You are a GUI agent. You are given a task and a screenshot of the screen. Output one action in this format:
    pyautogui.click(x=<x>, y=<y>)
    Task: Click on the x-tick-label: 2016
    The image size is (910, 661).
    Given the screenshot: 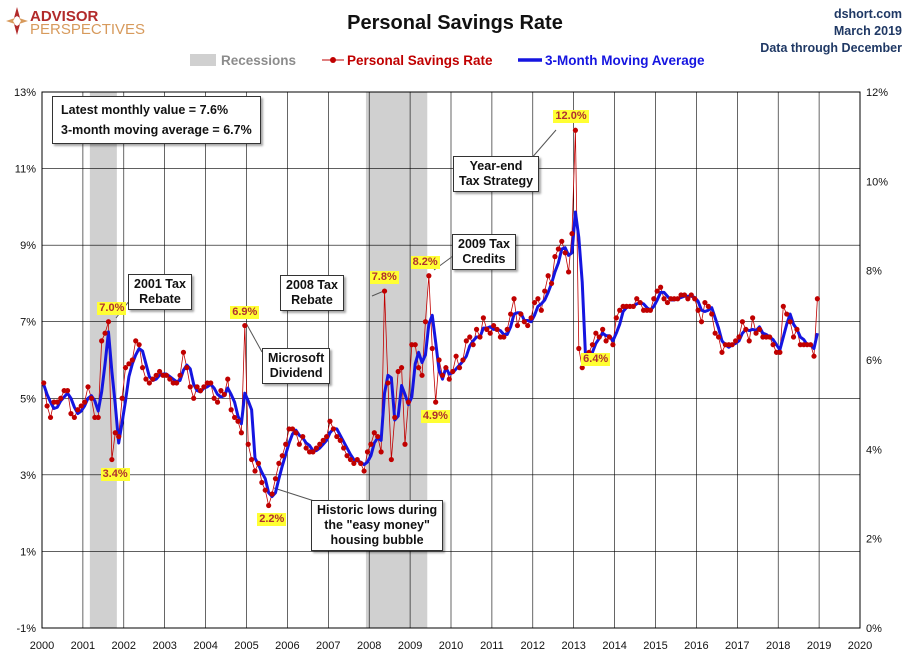 What is the action you would take?
    pyautogui.click(x=696, y=646)
    